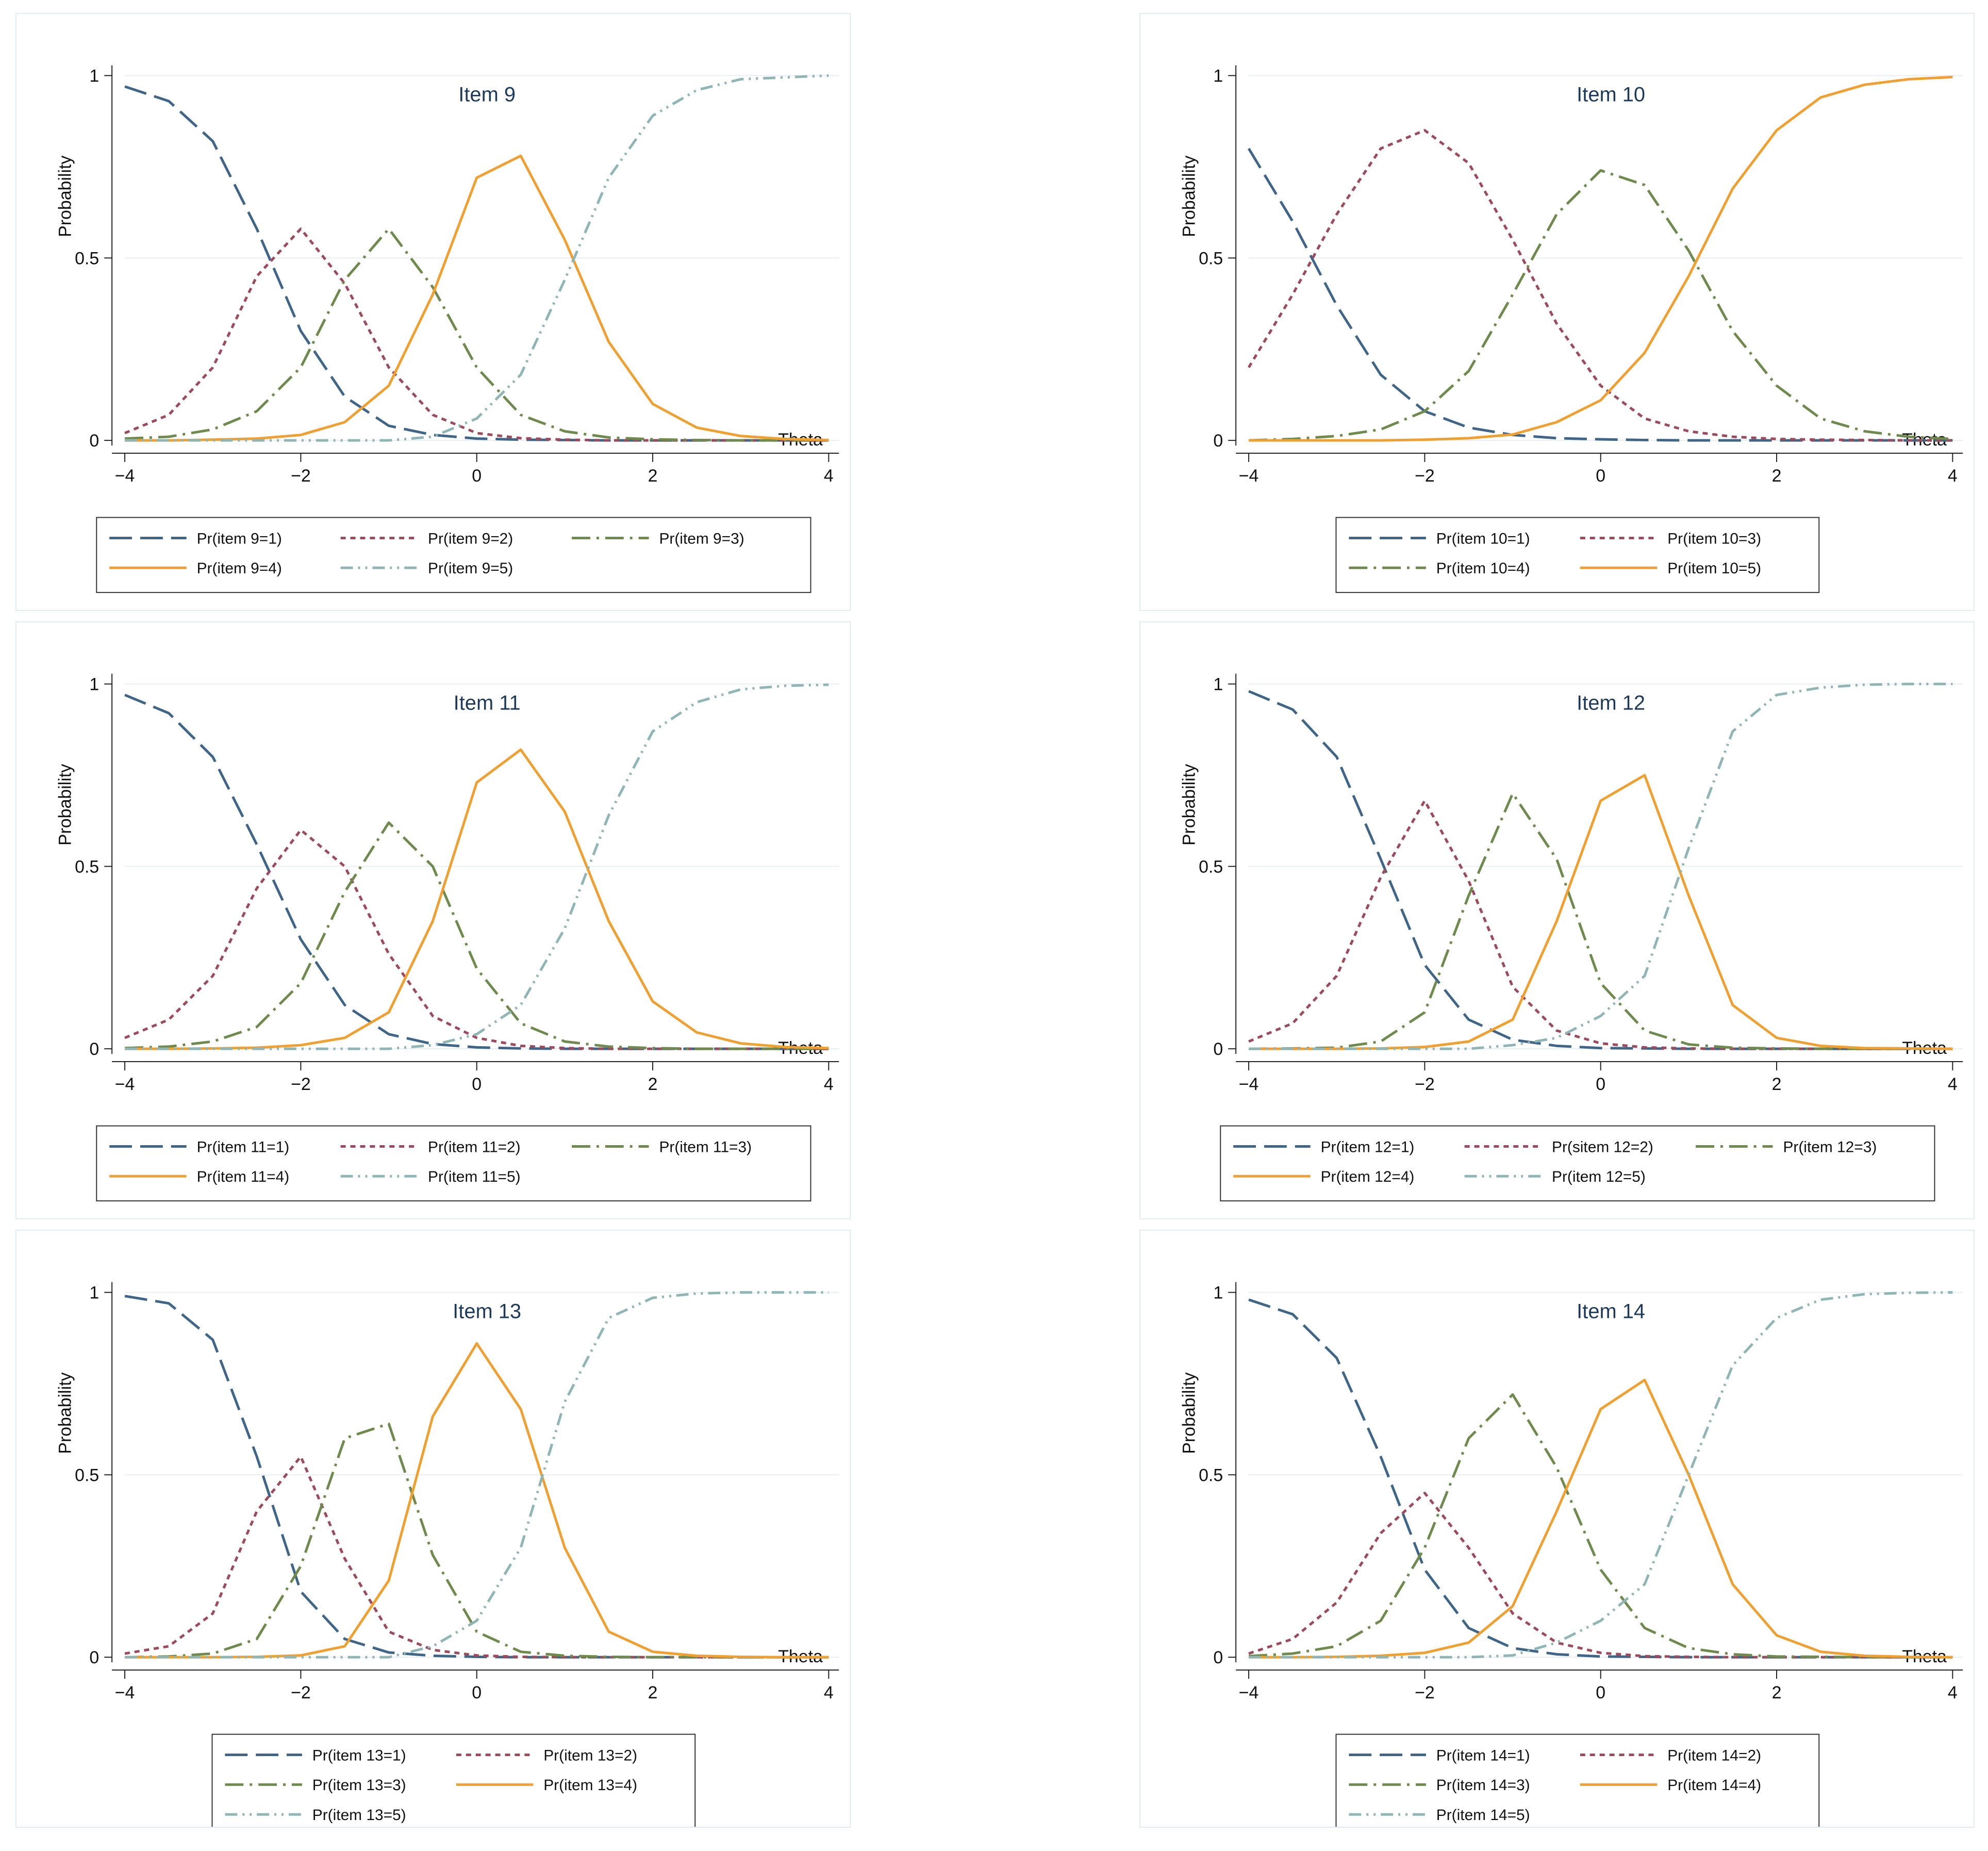 The width and height of the screenshot is (1988, 1851). I want to click on legend-label: Pr(item 11=5), so click(474, 1176).